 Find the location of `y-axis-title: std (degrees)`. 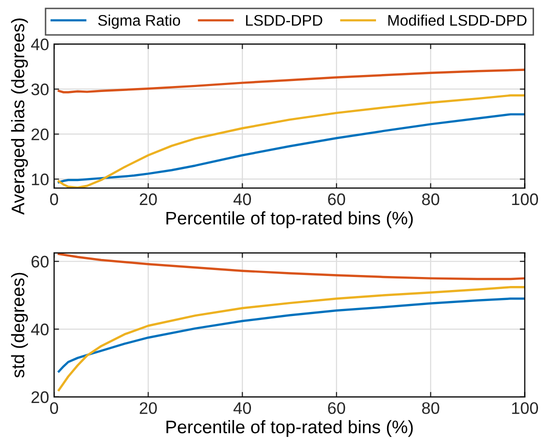

y-axis-title: std (degrees) is located at coordinates (19, 325).